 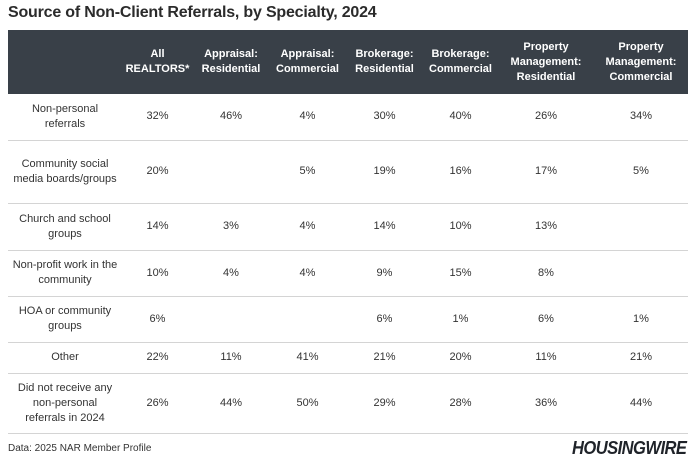 I want to click on value-cell: 34%, so click(x=641, y=117).